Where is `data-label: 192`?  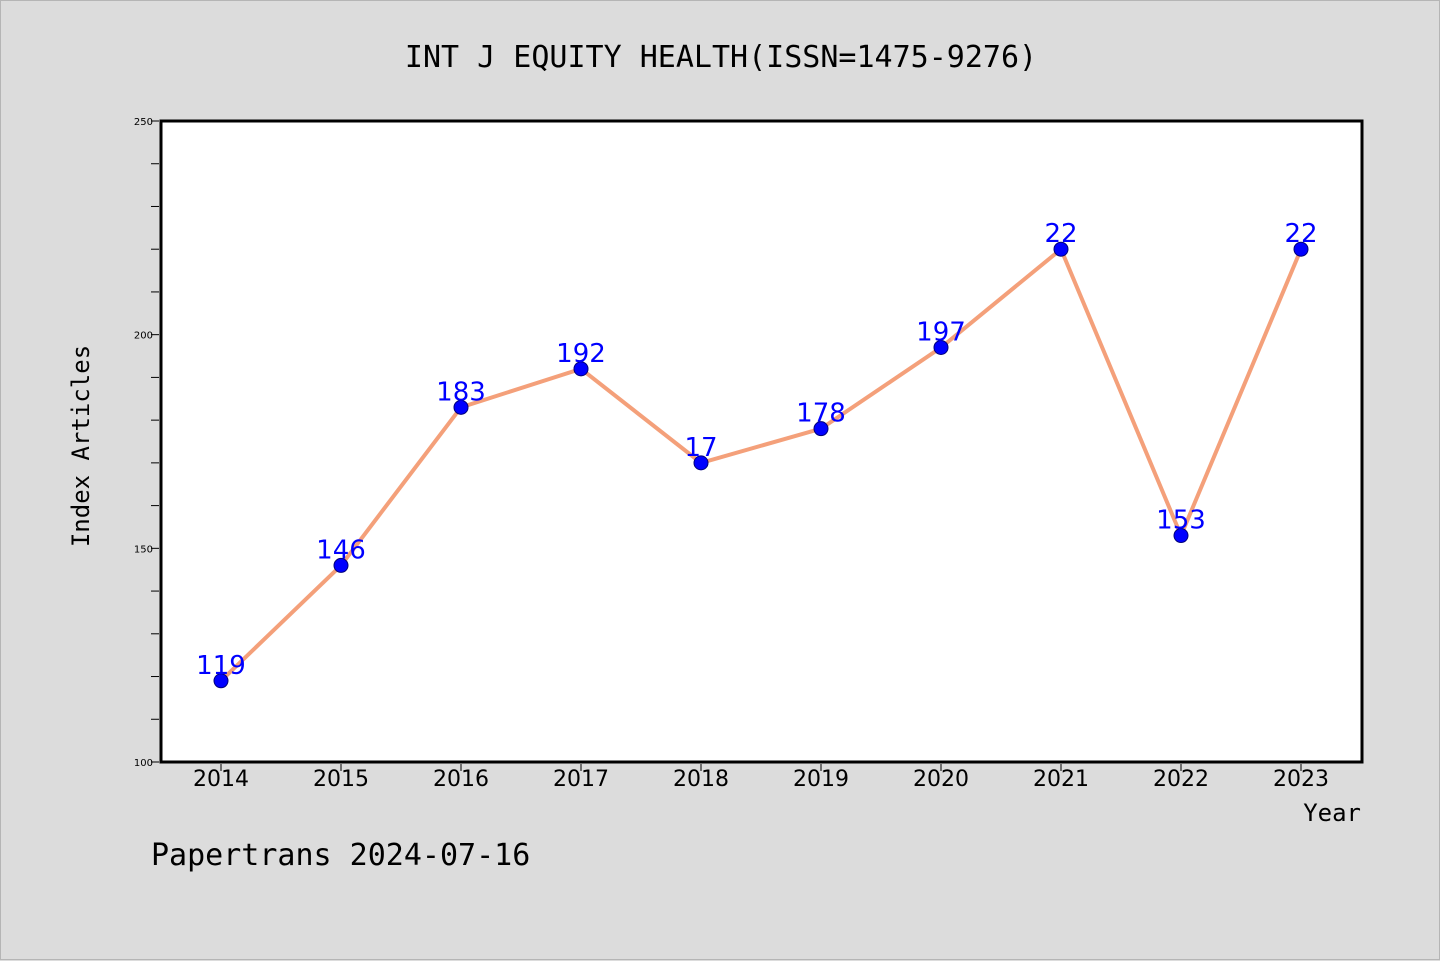 data-label: 192 is located at coordinates (581, 354).